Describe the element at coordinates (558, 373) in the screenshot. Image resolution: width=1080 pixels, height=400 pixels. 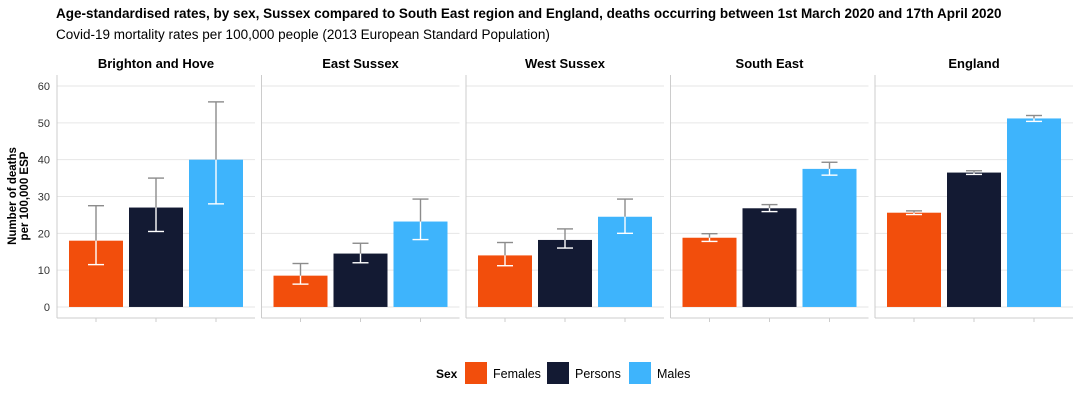
I see `legend-swatch-persons` at that location.